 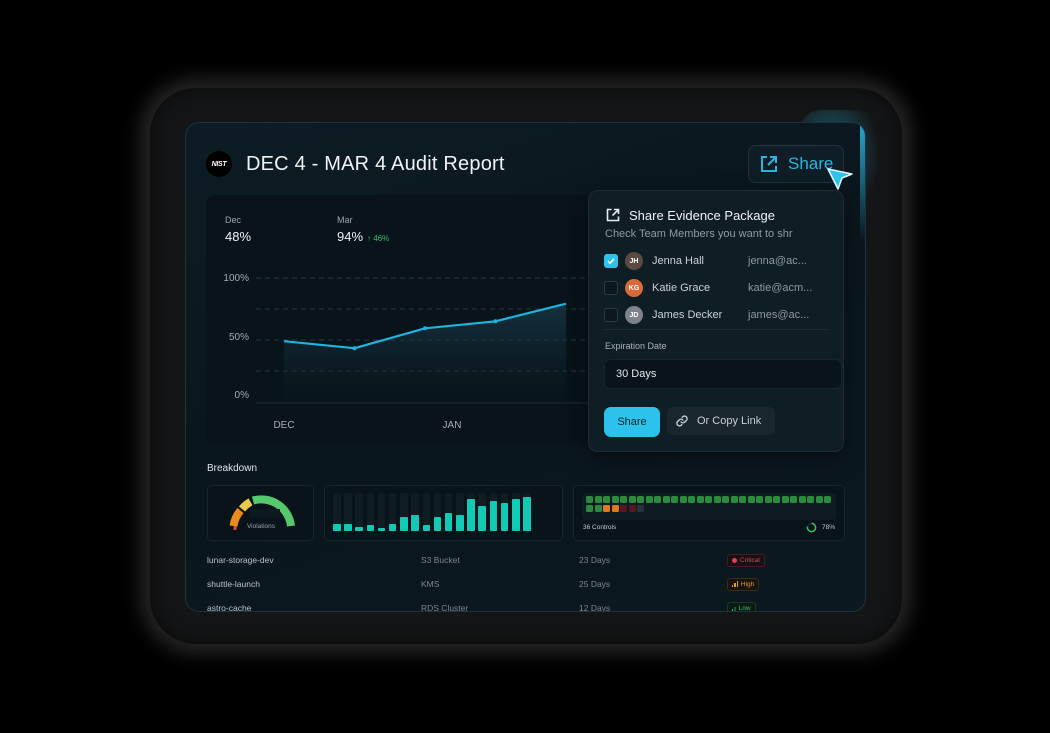 I want to click on trend-bars-card, so click(x=443, y=513).